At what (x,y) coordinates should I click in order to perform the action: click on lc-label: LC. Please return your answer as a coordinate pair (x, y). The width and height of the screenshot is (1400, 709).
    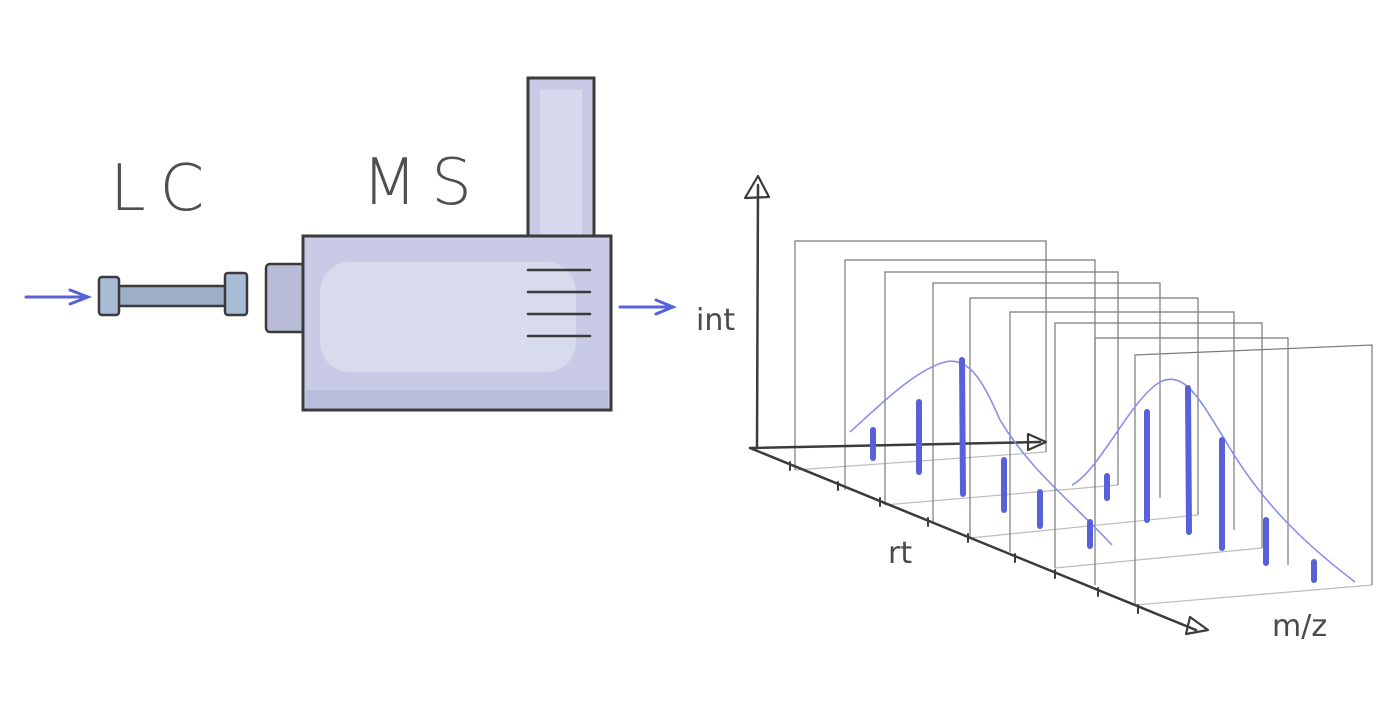
    Looking at the image, I should click on (164, 189).